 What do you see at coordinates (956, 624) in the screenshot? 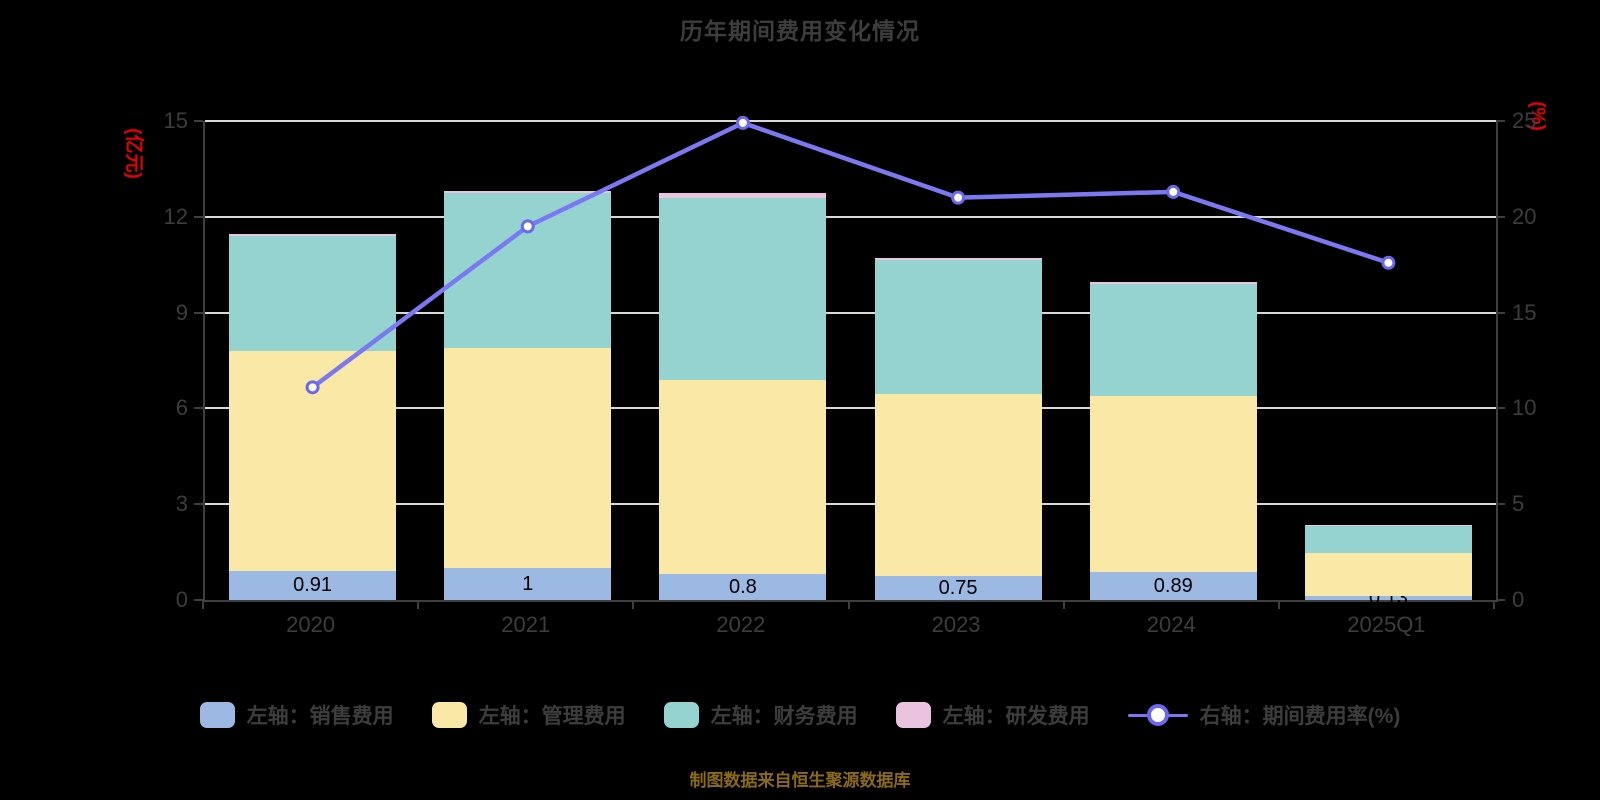
I see `x-axis-category-label: 2023` at bounding box center [956, 624].